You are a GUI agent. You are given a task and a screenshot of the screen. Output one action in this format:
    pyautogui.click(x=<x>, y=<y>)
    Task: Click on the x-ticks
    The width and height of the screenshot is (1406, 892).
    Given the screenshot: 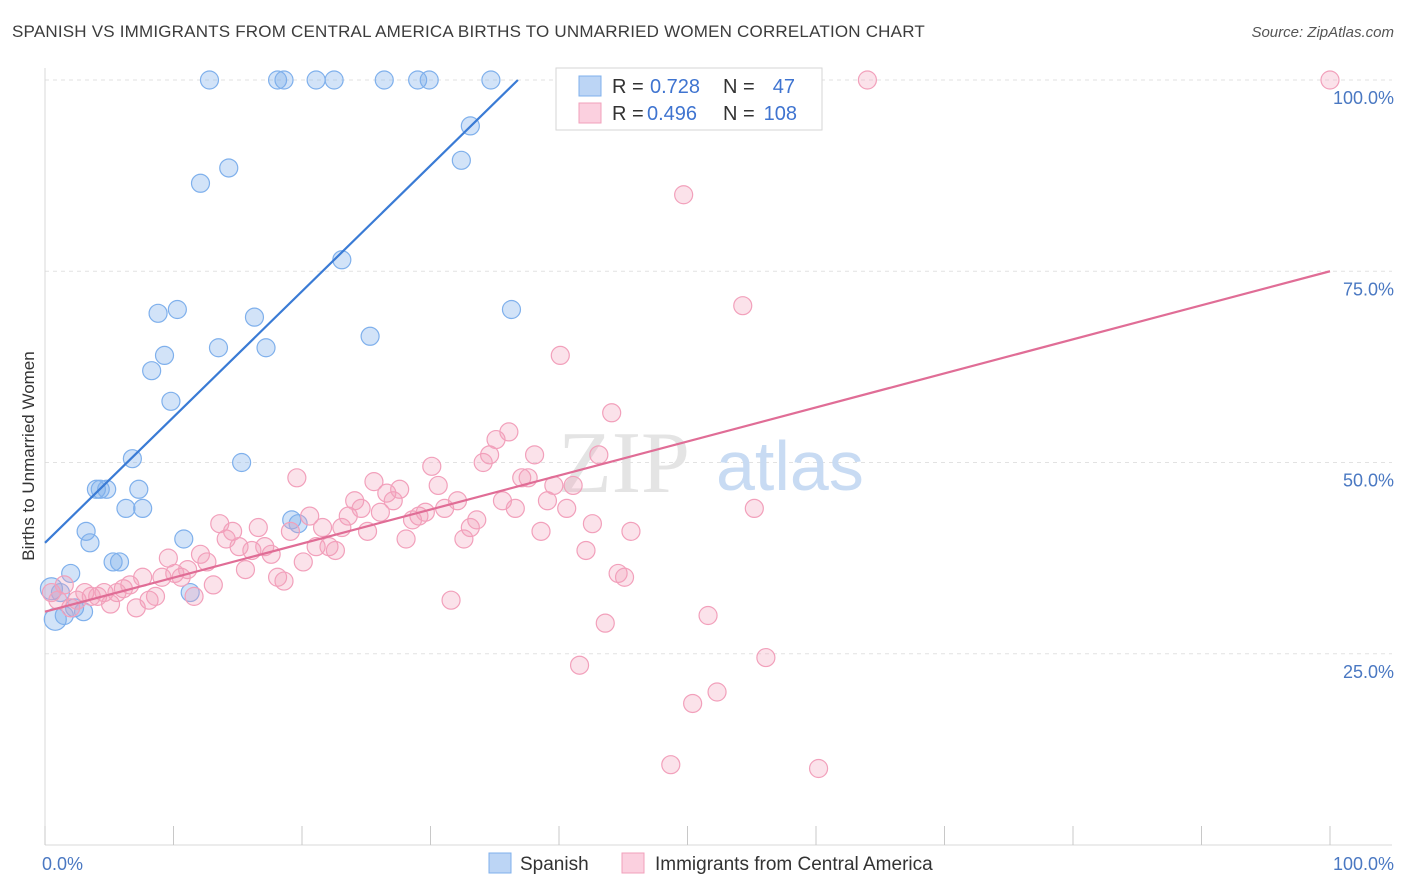 What is the action you would take?
    pyautogui.click(x=687, y=835)
    